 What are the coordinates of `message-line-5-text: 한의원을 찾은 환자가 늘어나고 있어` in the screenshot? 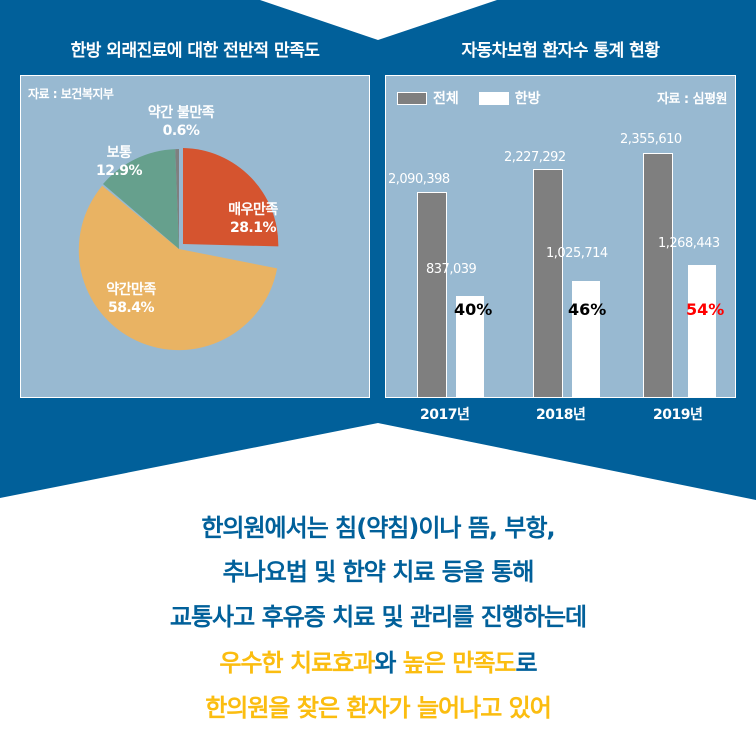 It's located at (378, 708).